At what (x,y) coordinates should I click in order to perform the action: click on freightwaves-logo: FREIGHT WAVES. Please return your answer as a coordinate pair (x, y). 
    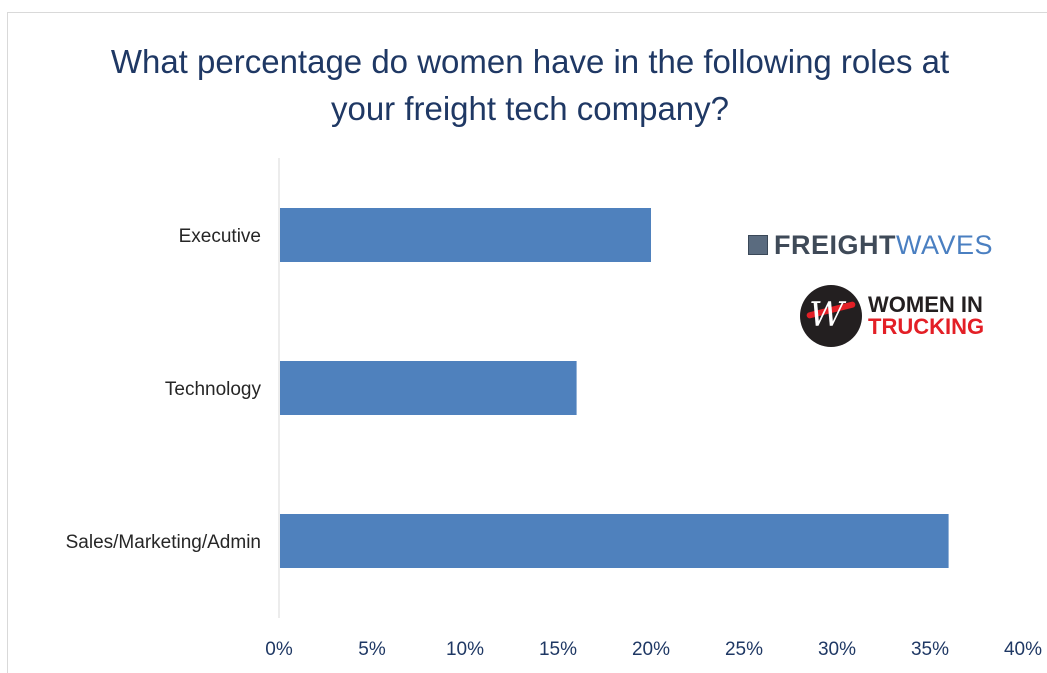
    Looking at the image, I should click on (870, 245).